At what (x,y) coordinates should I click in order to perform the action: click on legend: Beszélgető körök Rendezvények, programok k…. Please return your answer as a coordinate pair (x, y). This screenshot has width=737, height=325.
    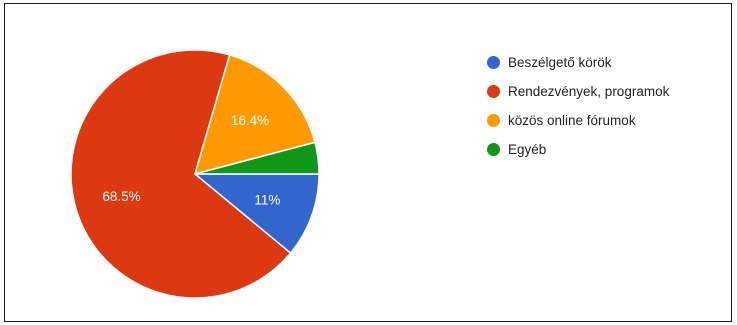
    Looking at the image, I should click on (578, 109).